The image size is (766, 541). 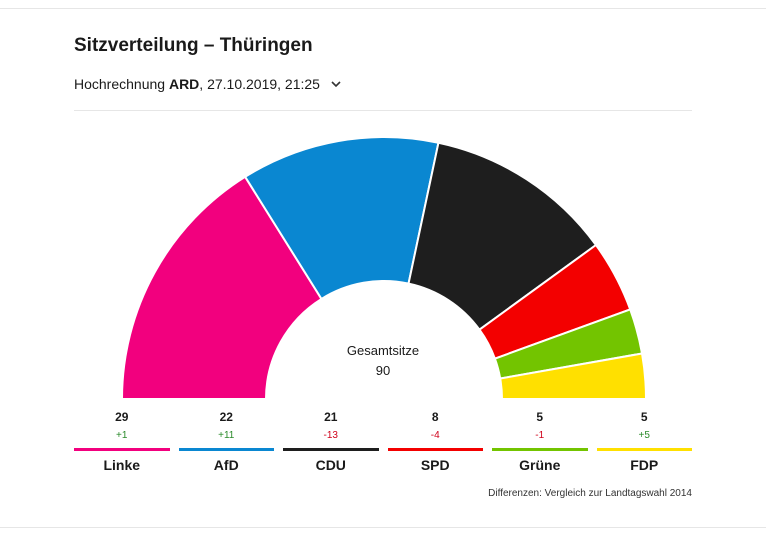 What do you see at coordinates (435, 417) in the screenshot?
I see `seat-count: 8` at bounding box center [435, 417].